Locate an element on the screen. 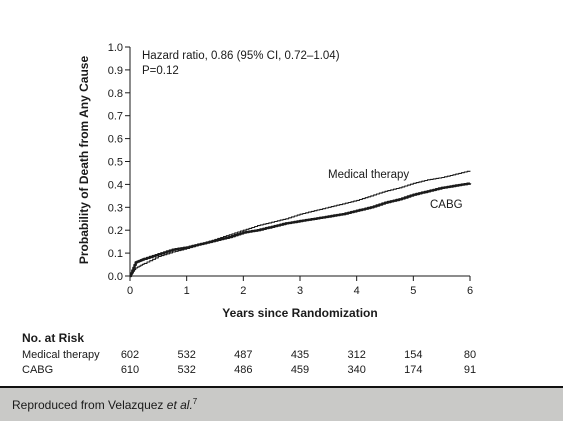 Image resolution: width=563 pixels, height=421 pixels. risk-value: 91 is located at coordinates (470, 370).